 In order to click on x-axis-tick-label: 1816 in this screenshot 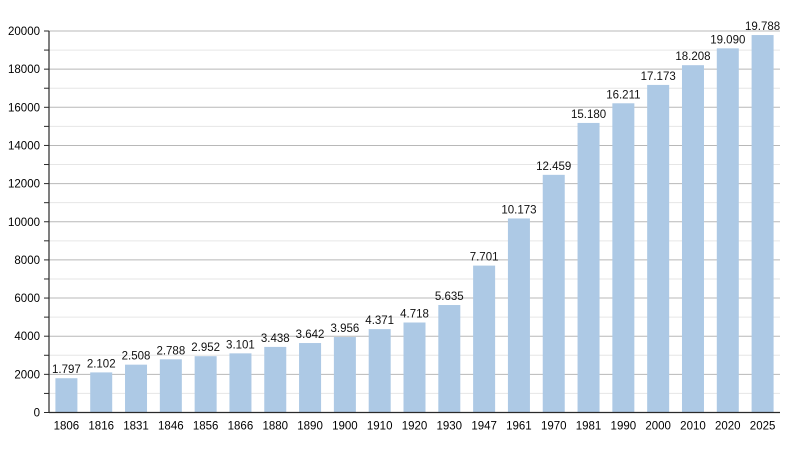, I will do `click(101, 427)`.